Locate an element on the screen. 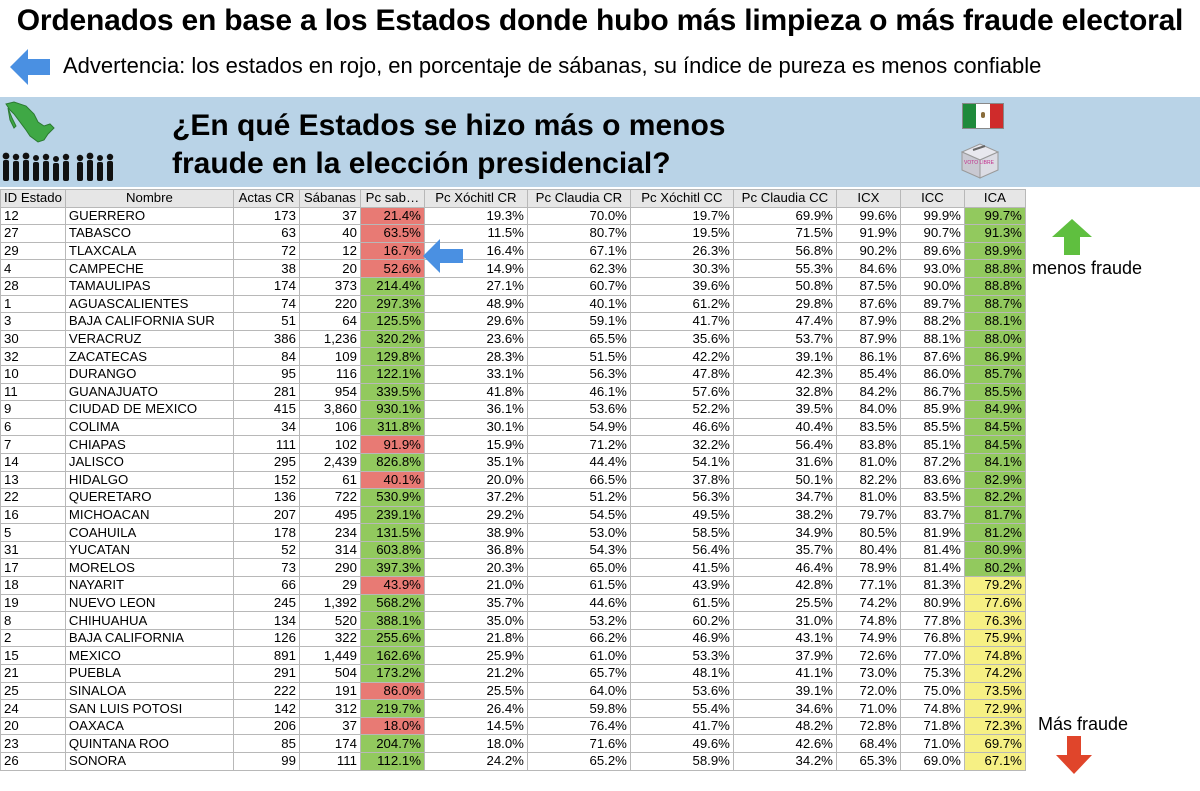 The height and width of the screenshot is (791, 1200). cell-icc: 77.8% is located at coordinates (932, 620).